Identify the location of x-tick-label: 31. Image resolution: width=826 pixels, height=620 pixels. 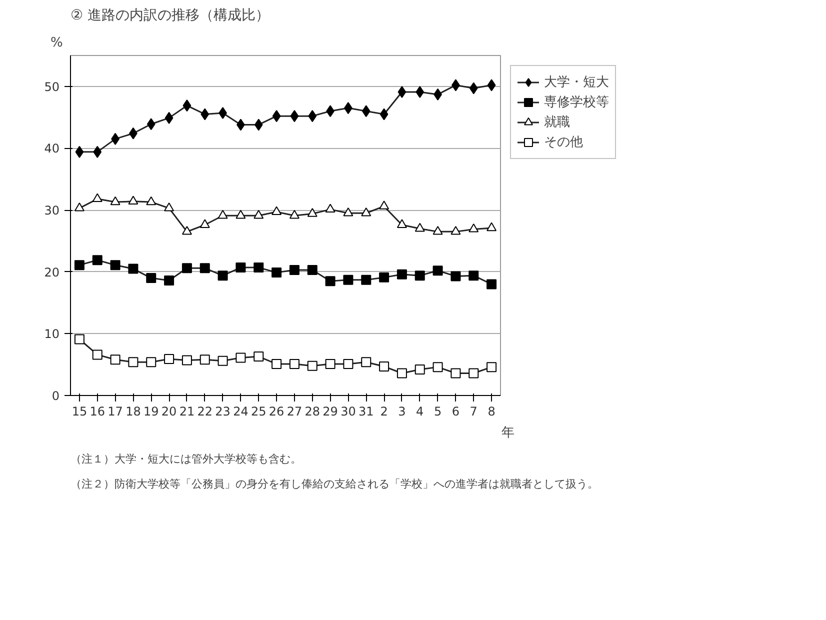
(366, 411).